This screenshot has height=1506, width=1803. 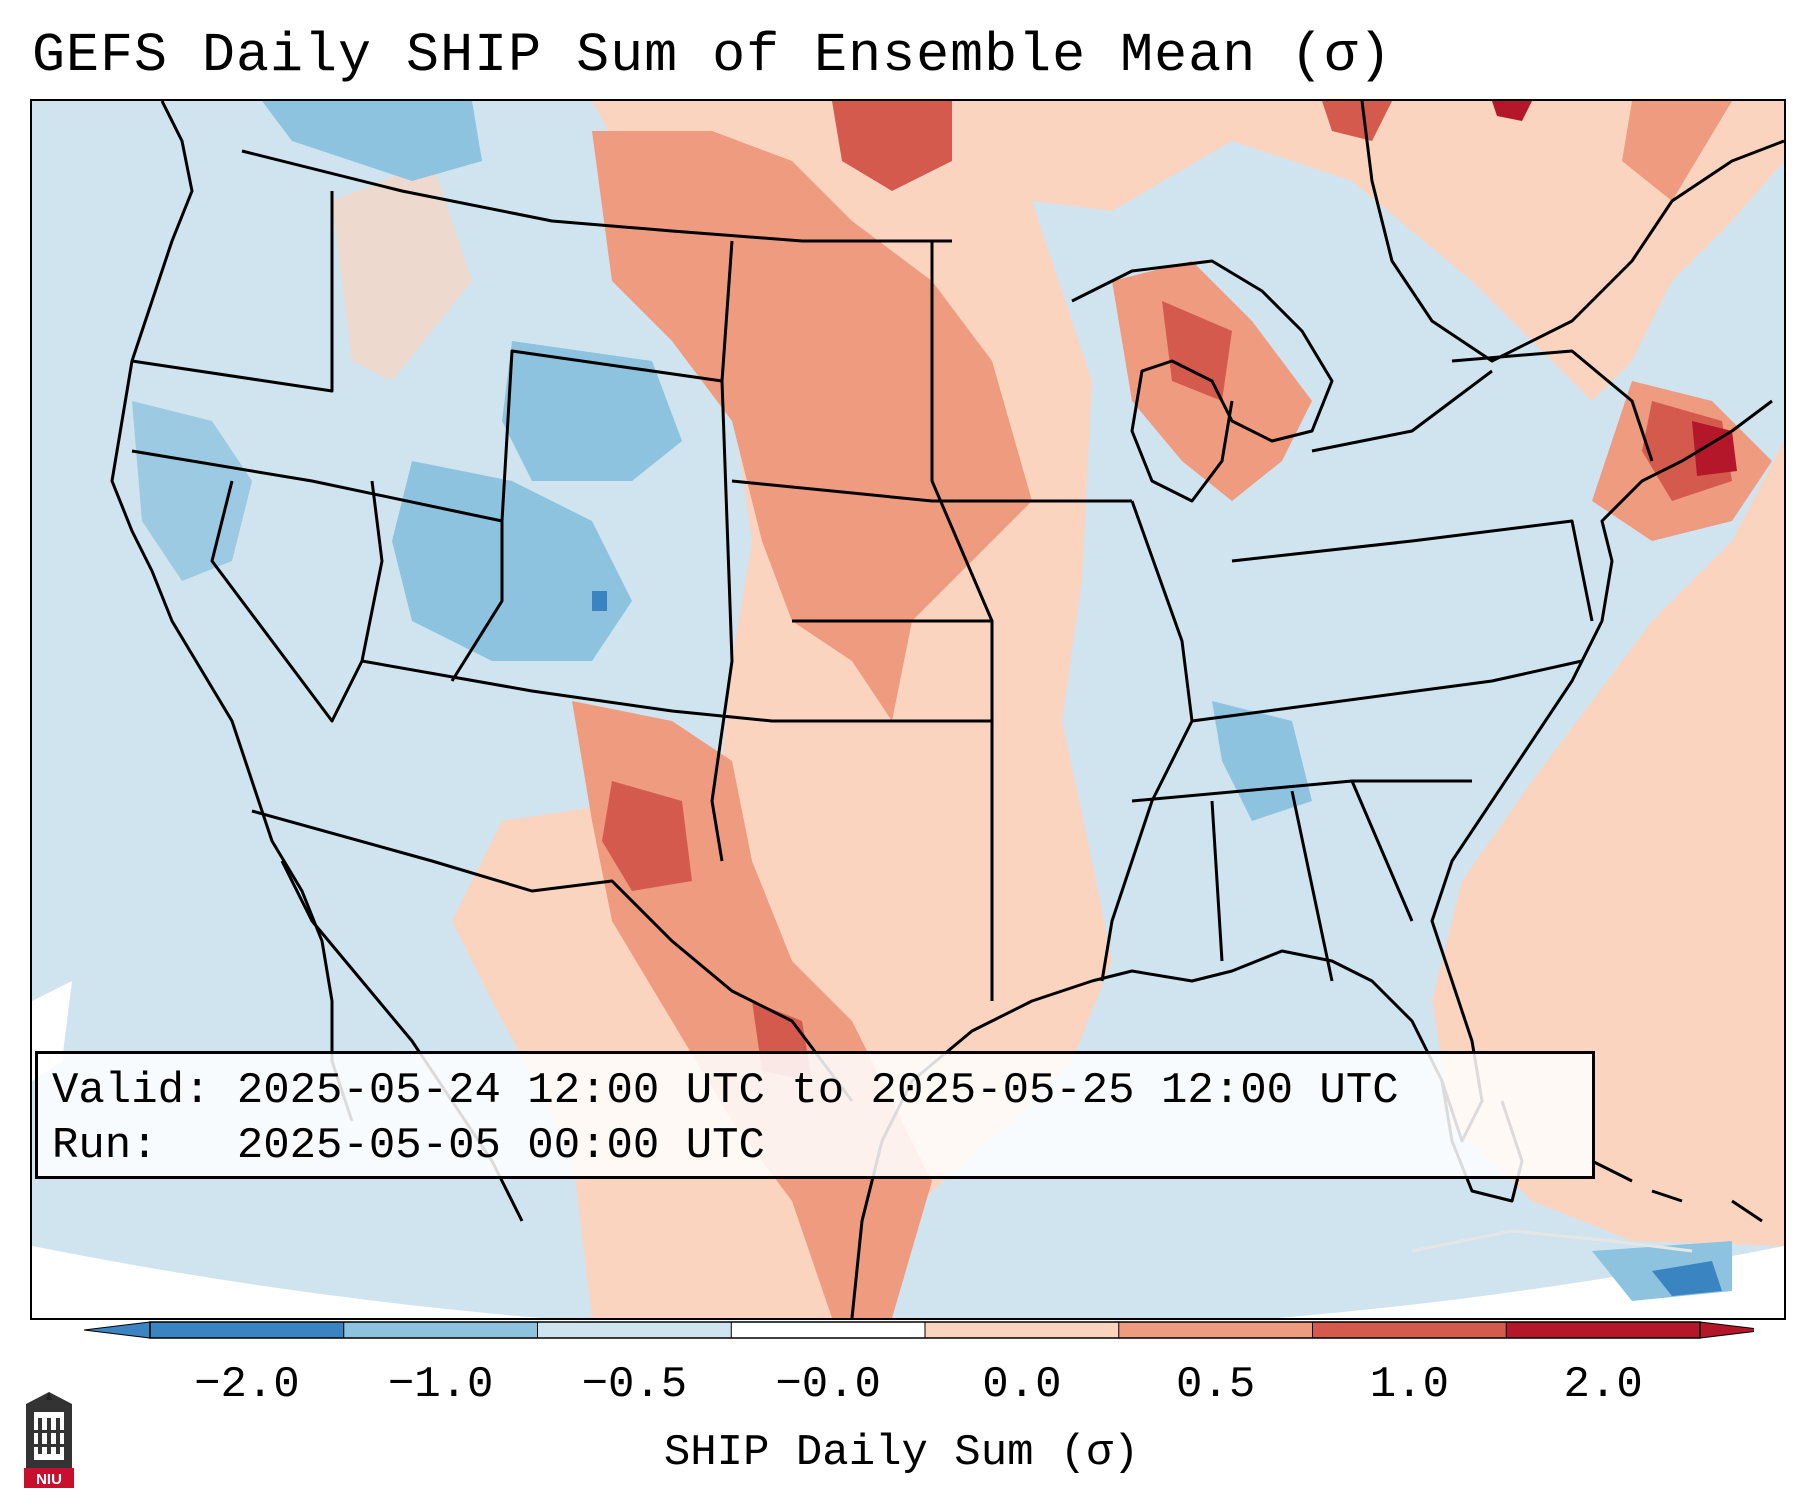 What do you see at coordinates (440, 1385) in the screenshot?
I see `colorbar-tick-label: −1.0` at bounding box center [440, 1385].